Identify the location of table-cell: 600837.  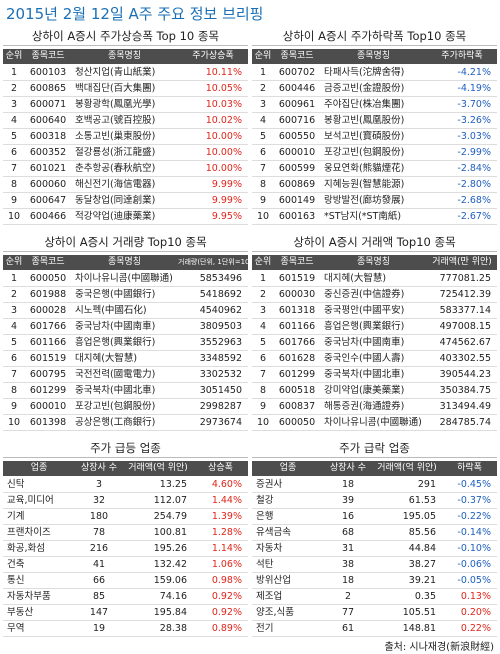
(297, 407).